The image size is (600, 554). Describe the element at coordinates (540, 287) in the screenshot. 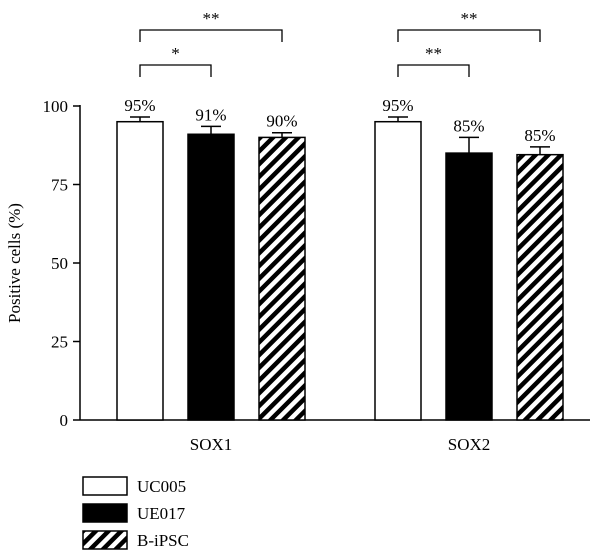

I see `bar-b-ipsc-sox2` at that location.